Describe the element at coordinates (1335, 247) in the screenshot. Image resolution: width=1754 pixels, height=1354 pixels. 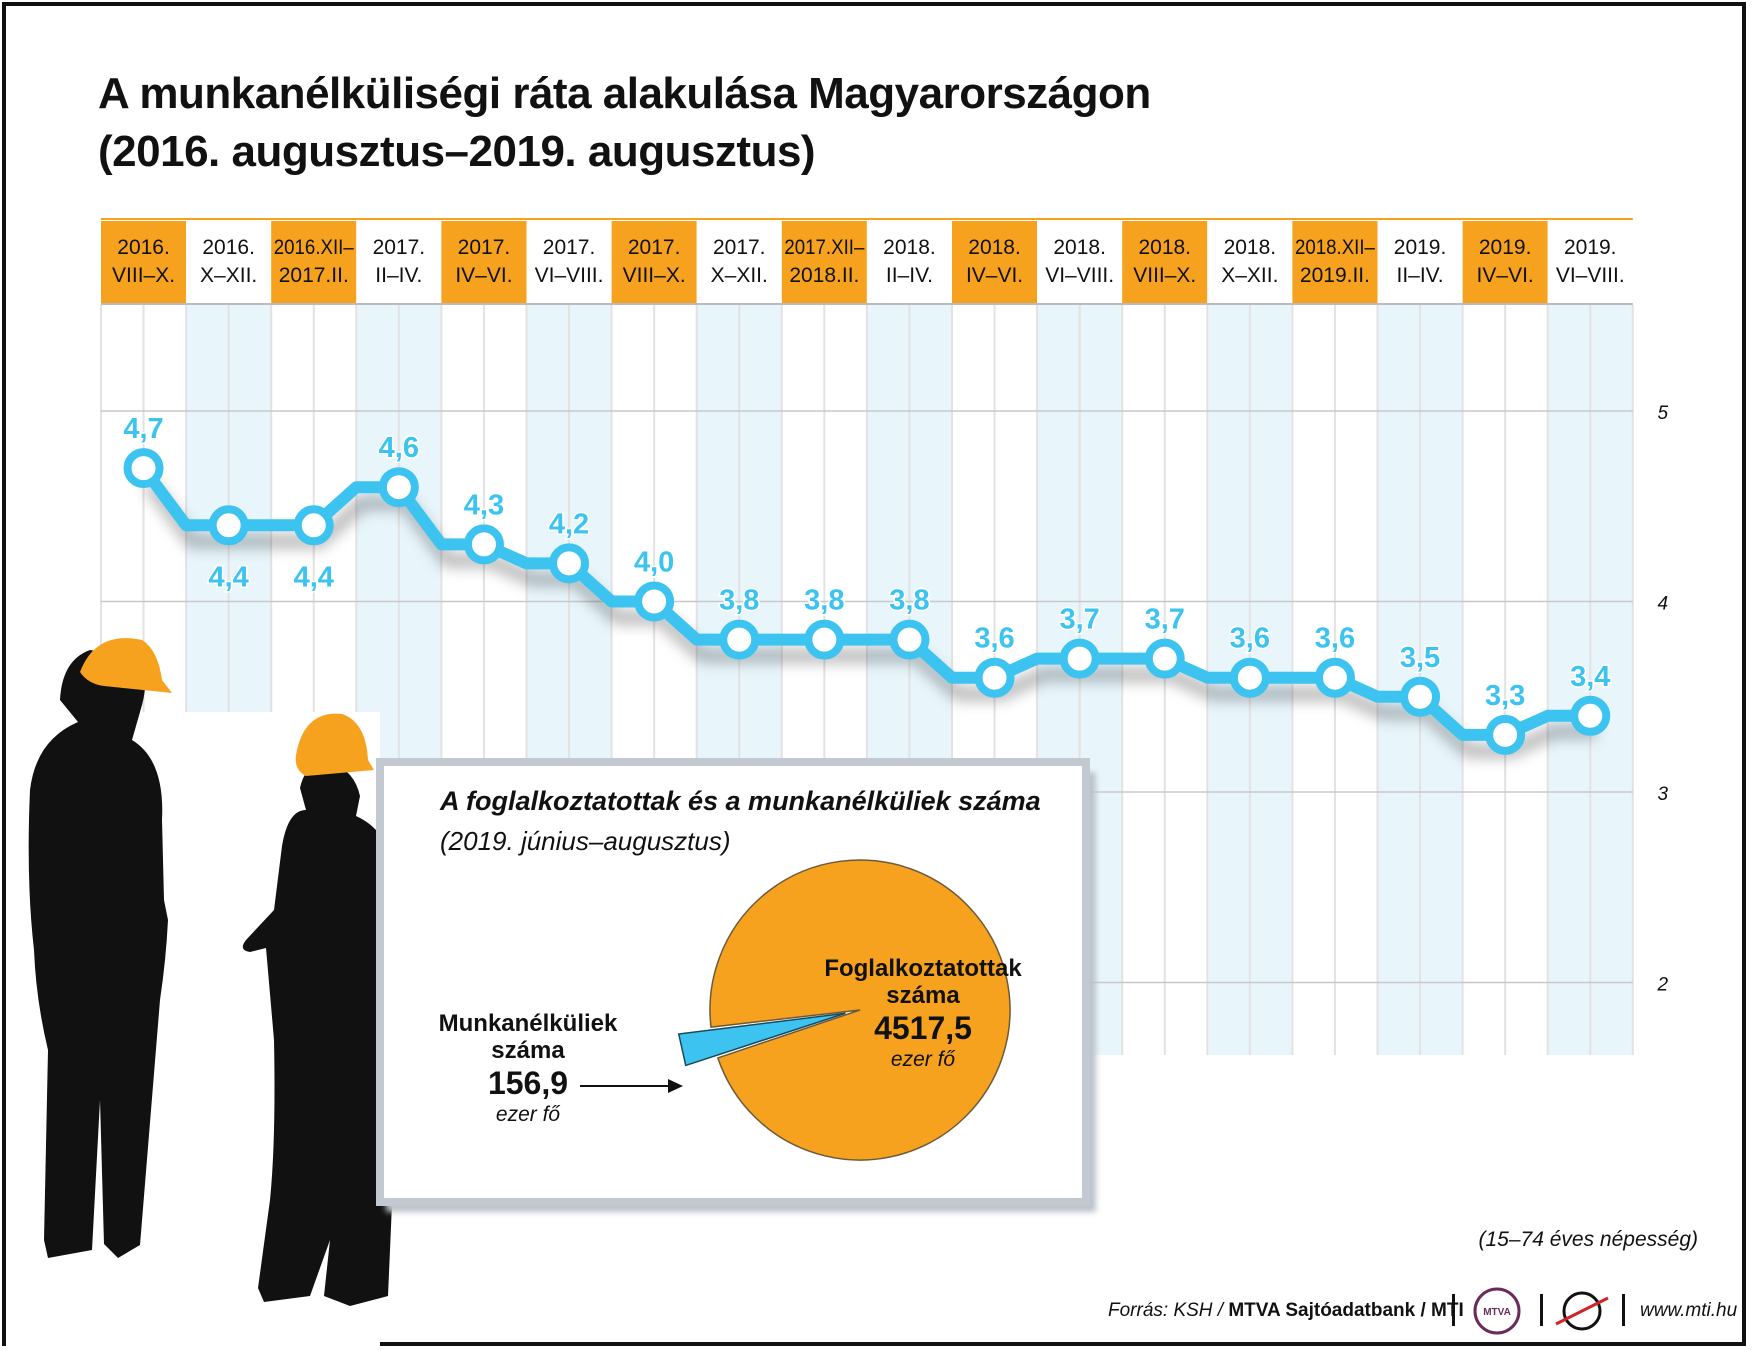
I see `category-label: 2018.XII–` at that location.